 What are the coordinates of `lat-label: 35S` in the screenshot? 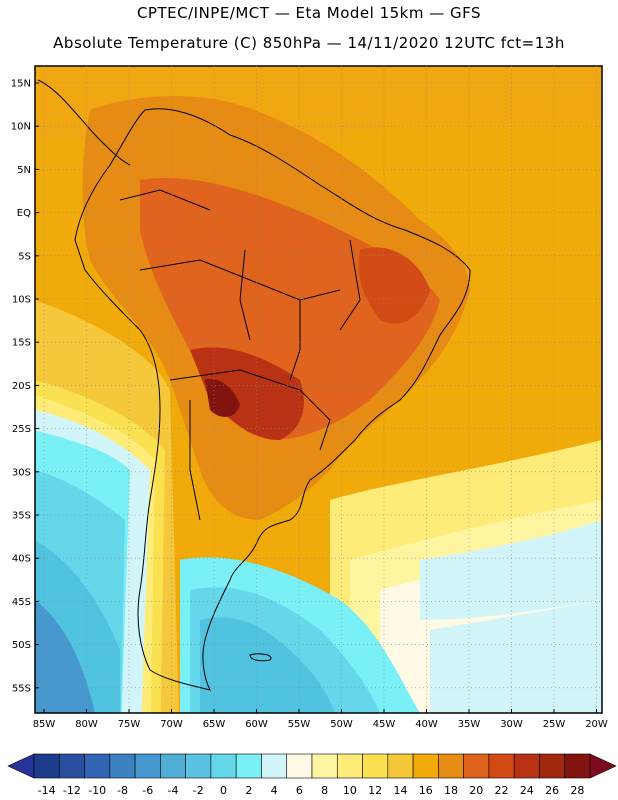 It's located at (21, 516).